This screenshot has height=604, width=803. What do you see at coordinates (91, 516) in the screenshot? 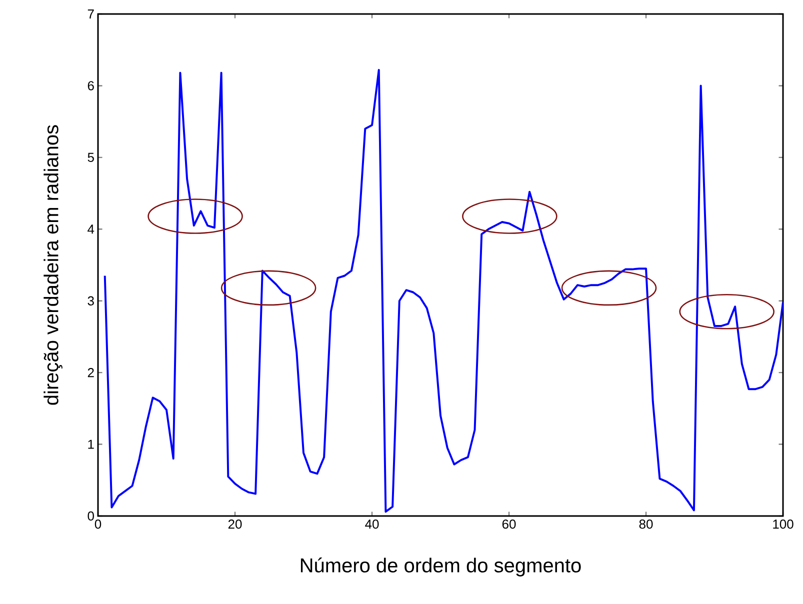
I see `y-tick-label: 0` at bounding box center [91, 516].